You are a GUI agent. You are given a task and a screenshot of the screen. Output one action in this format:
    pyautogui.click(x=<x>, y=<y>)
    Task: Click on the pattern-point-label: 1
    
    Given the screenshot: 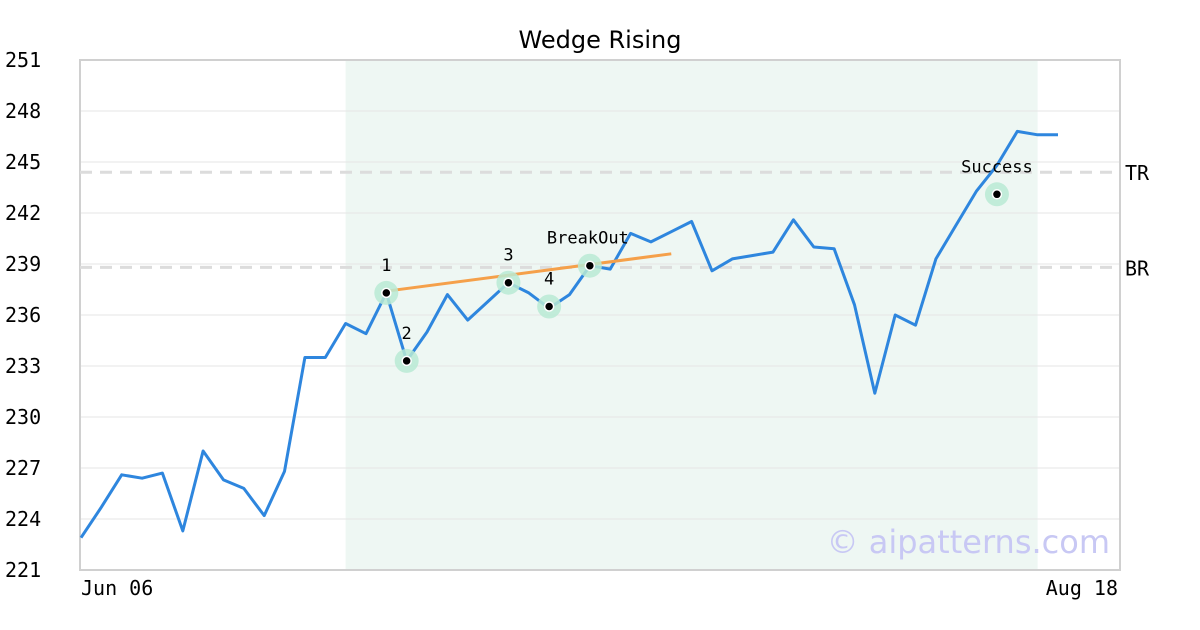 What is the action you would take?
    pyautogui.click(x=386, y=266)
    